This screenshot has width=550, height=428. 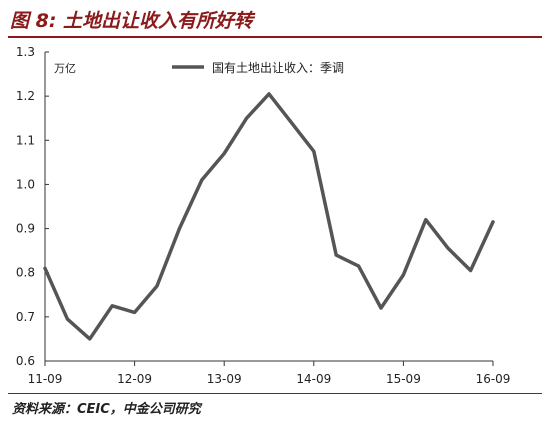 I want to click on legend: 国有土地出让收入：季调, so click(x=258, y=68).